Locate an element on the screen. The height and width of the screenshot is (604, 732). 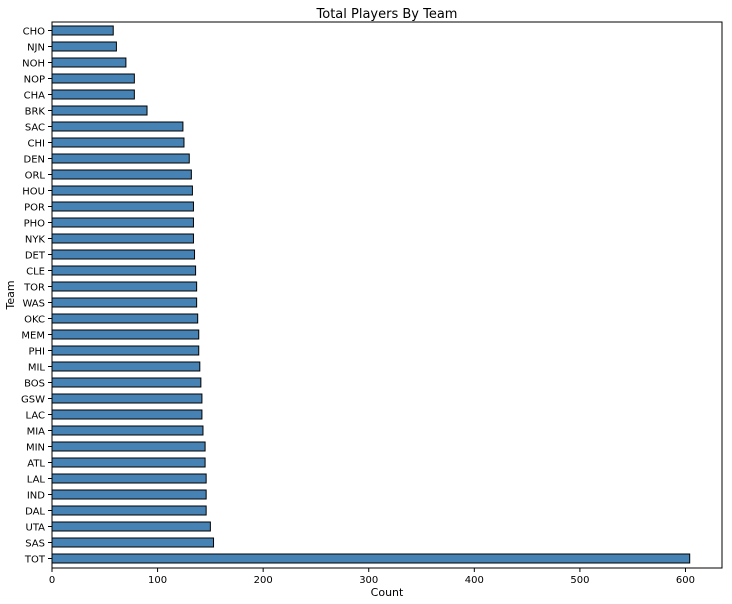
chart-title: Total Players By Team is located at coordinates (387, 14).